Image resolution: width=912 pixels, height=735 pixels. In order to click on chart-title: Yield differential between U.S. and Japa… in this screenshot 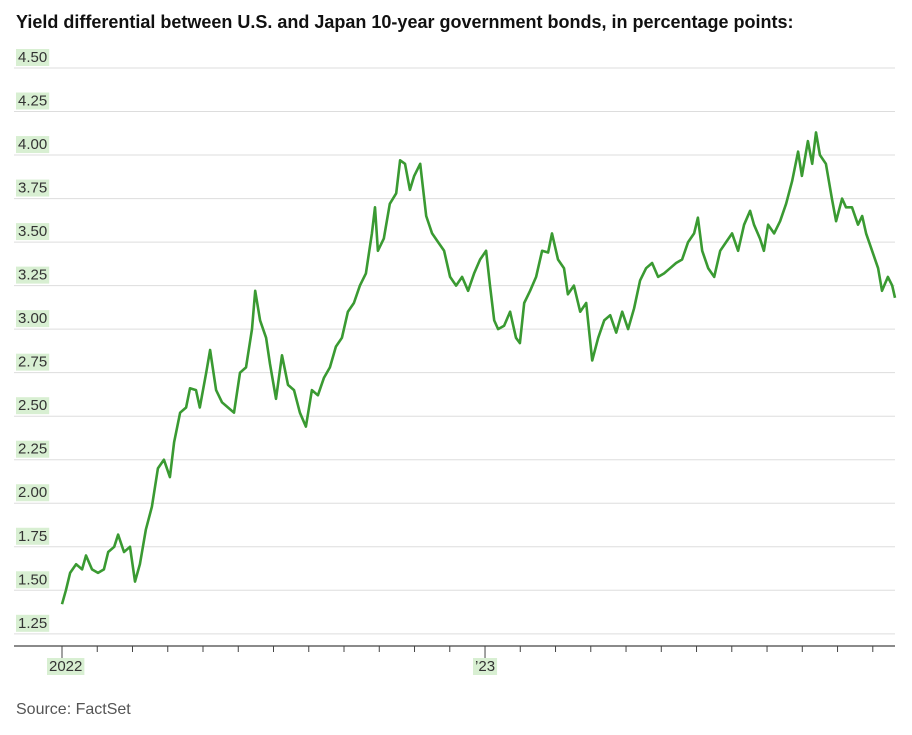, I will do `click(405, 22)`.